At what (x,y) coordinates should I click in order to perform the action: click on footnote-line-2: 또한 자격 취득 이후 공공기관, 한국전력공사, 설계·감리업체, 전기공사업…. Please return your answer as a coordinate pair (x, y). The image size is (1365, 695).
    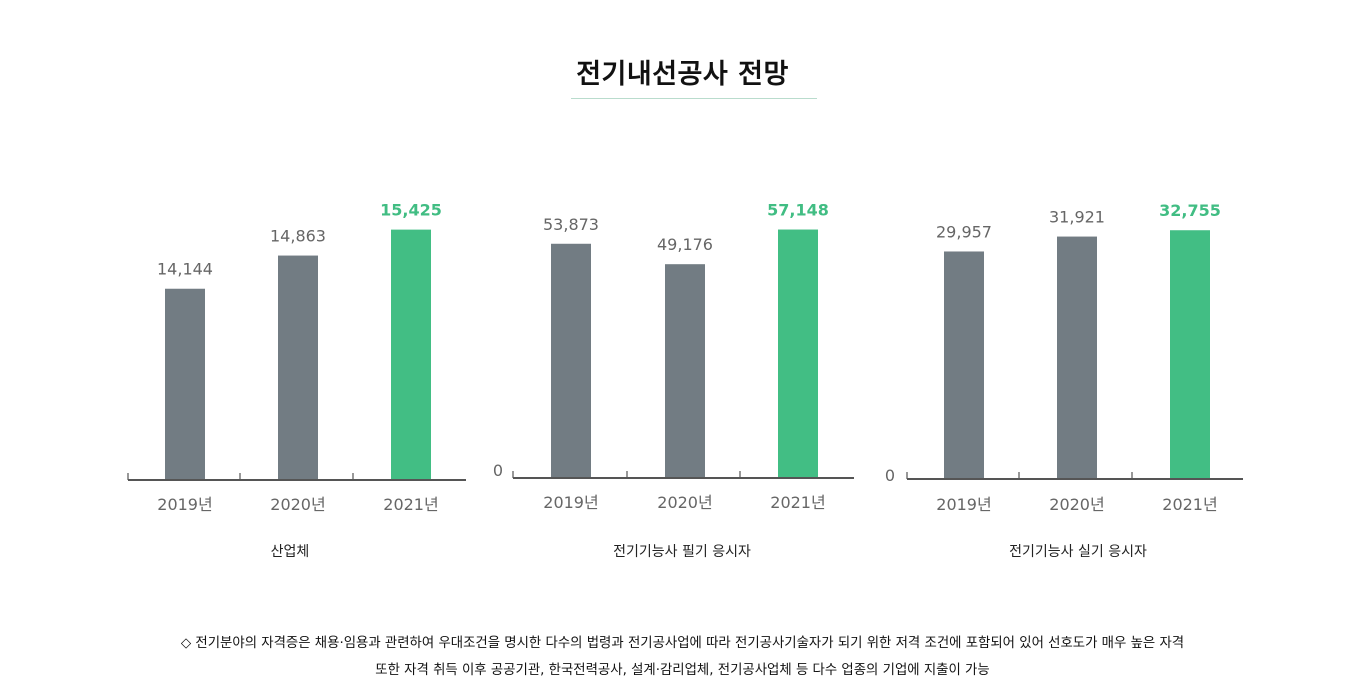
    Looking at the image, I should click on (682, 670).